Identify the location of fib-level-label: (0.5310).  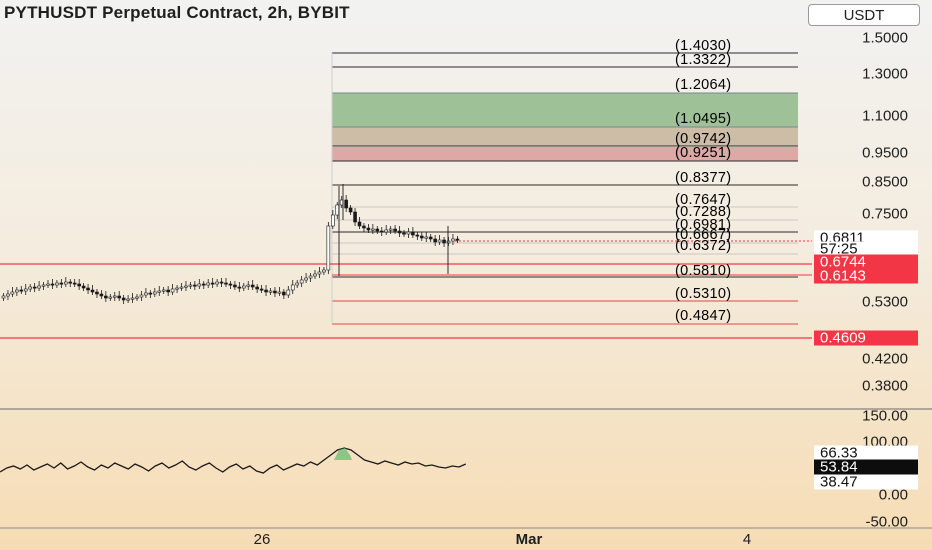
(703, 294).